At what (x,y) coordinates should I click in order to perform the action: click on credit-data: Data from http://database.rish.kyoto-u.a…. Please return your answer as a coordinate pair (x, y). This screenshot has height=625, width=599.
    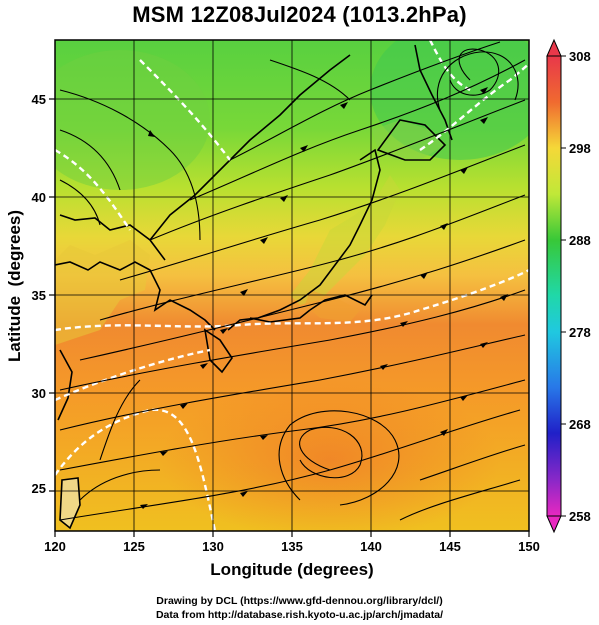
    Looking at the image, I should click on (299, 615).